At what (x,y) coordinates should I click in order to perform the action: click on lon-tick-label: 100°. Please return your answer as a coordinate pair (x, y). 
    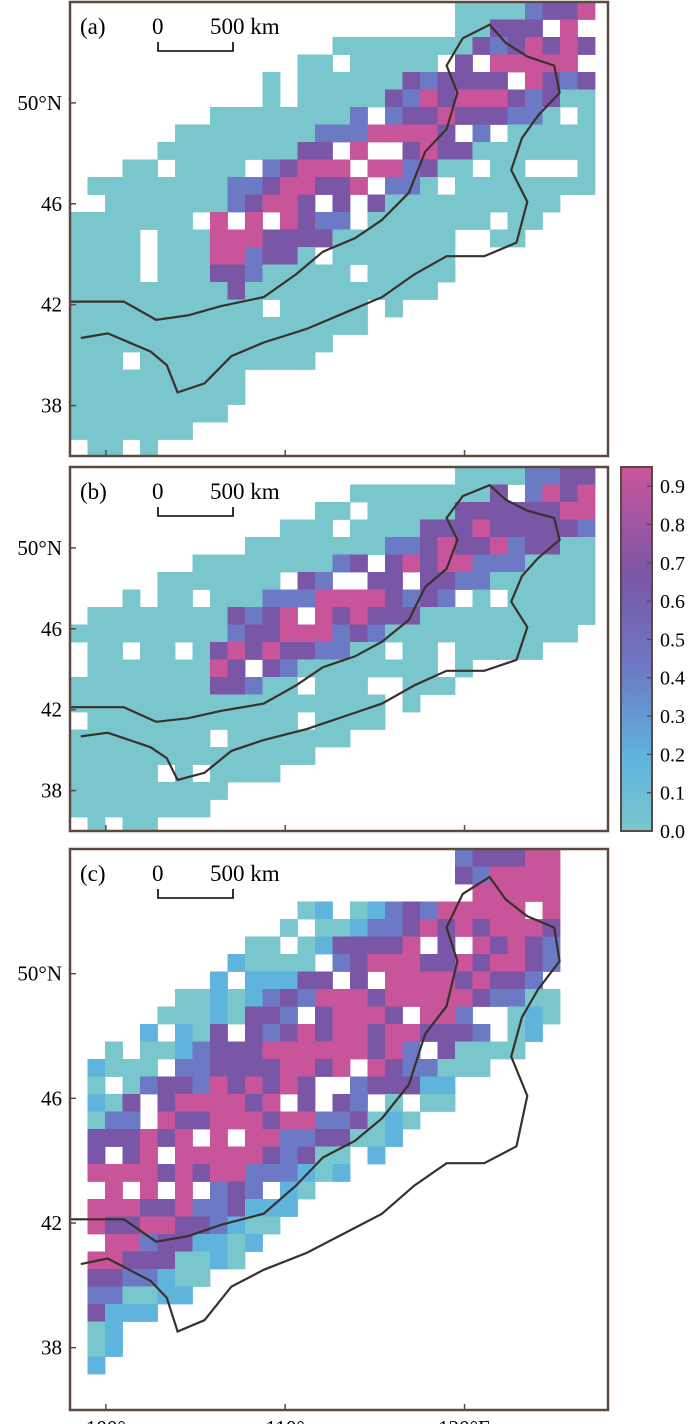
    Looking at the image, I should click on (106, 1420).